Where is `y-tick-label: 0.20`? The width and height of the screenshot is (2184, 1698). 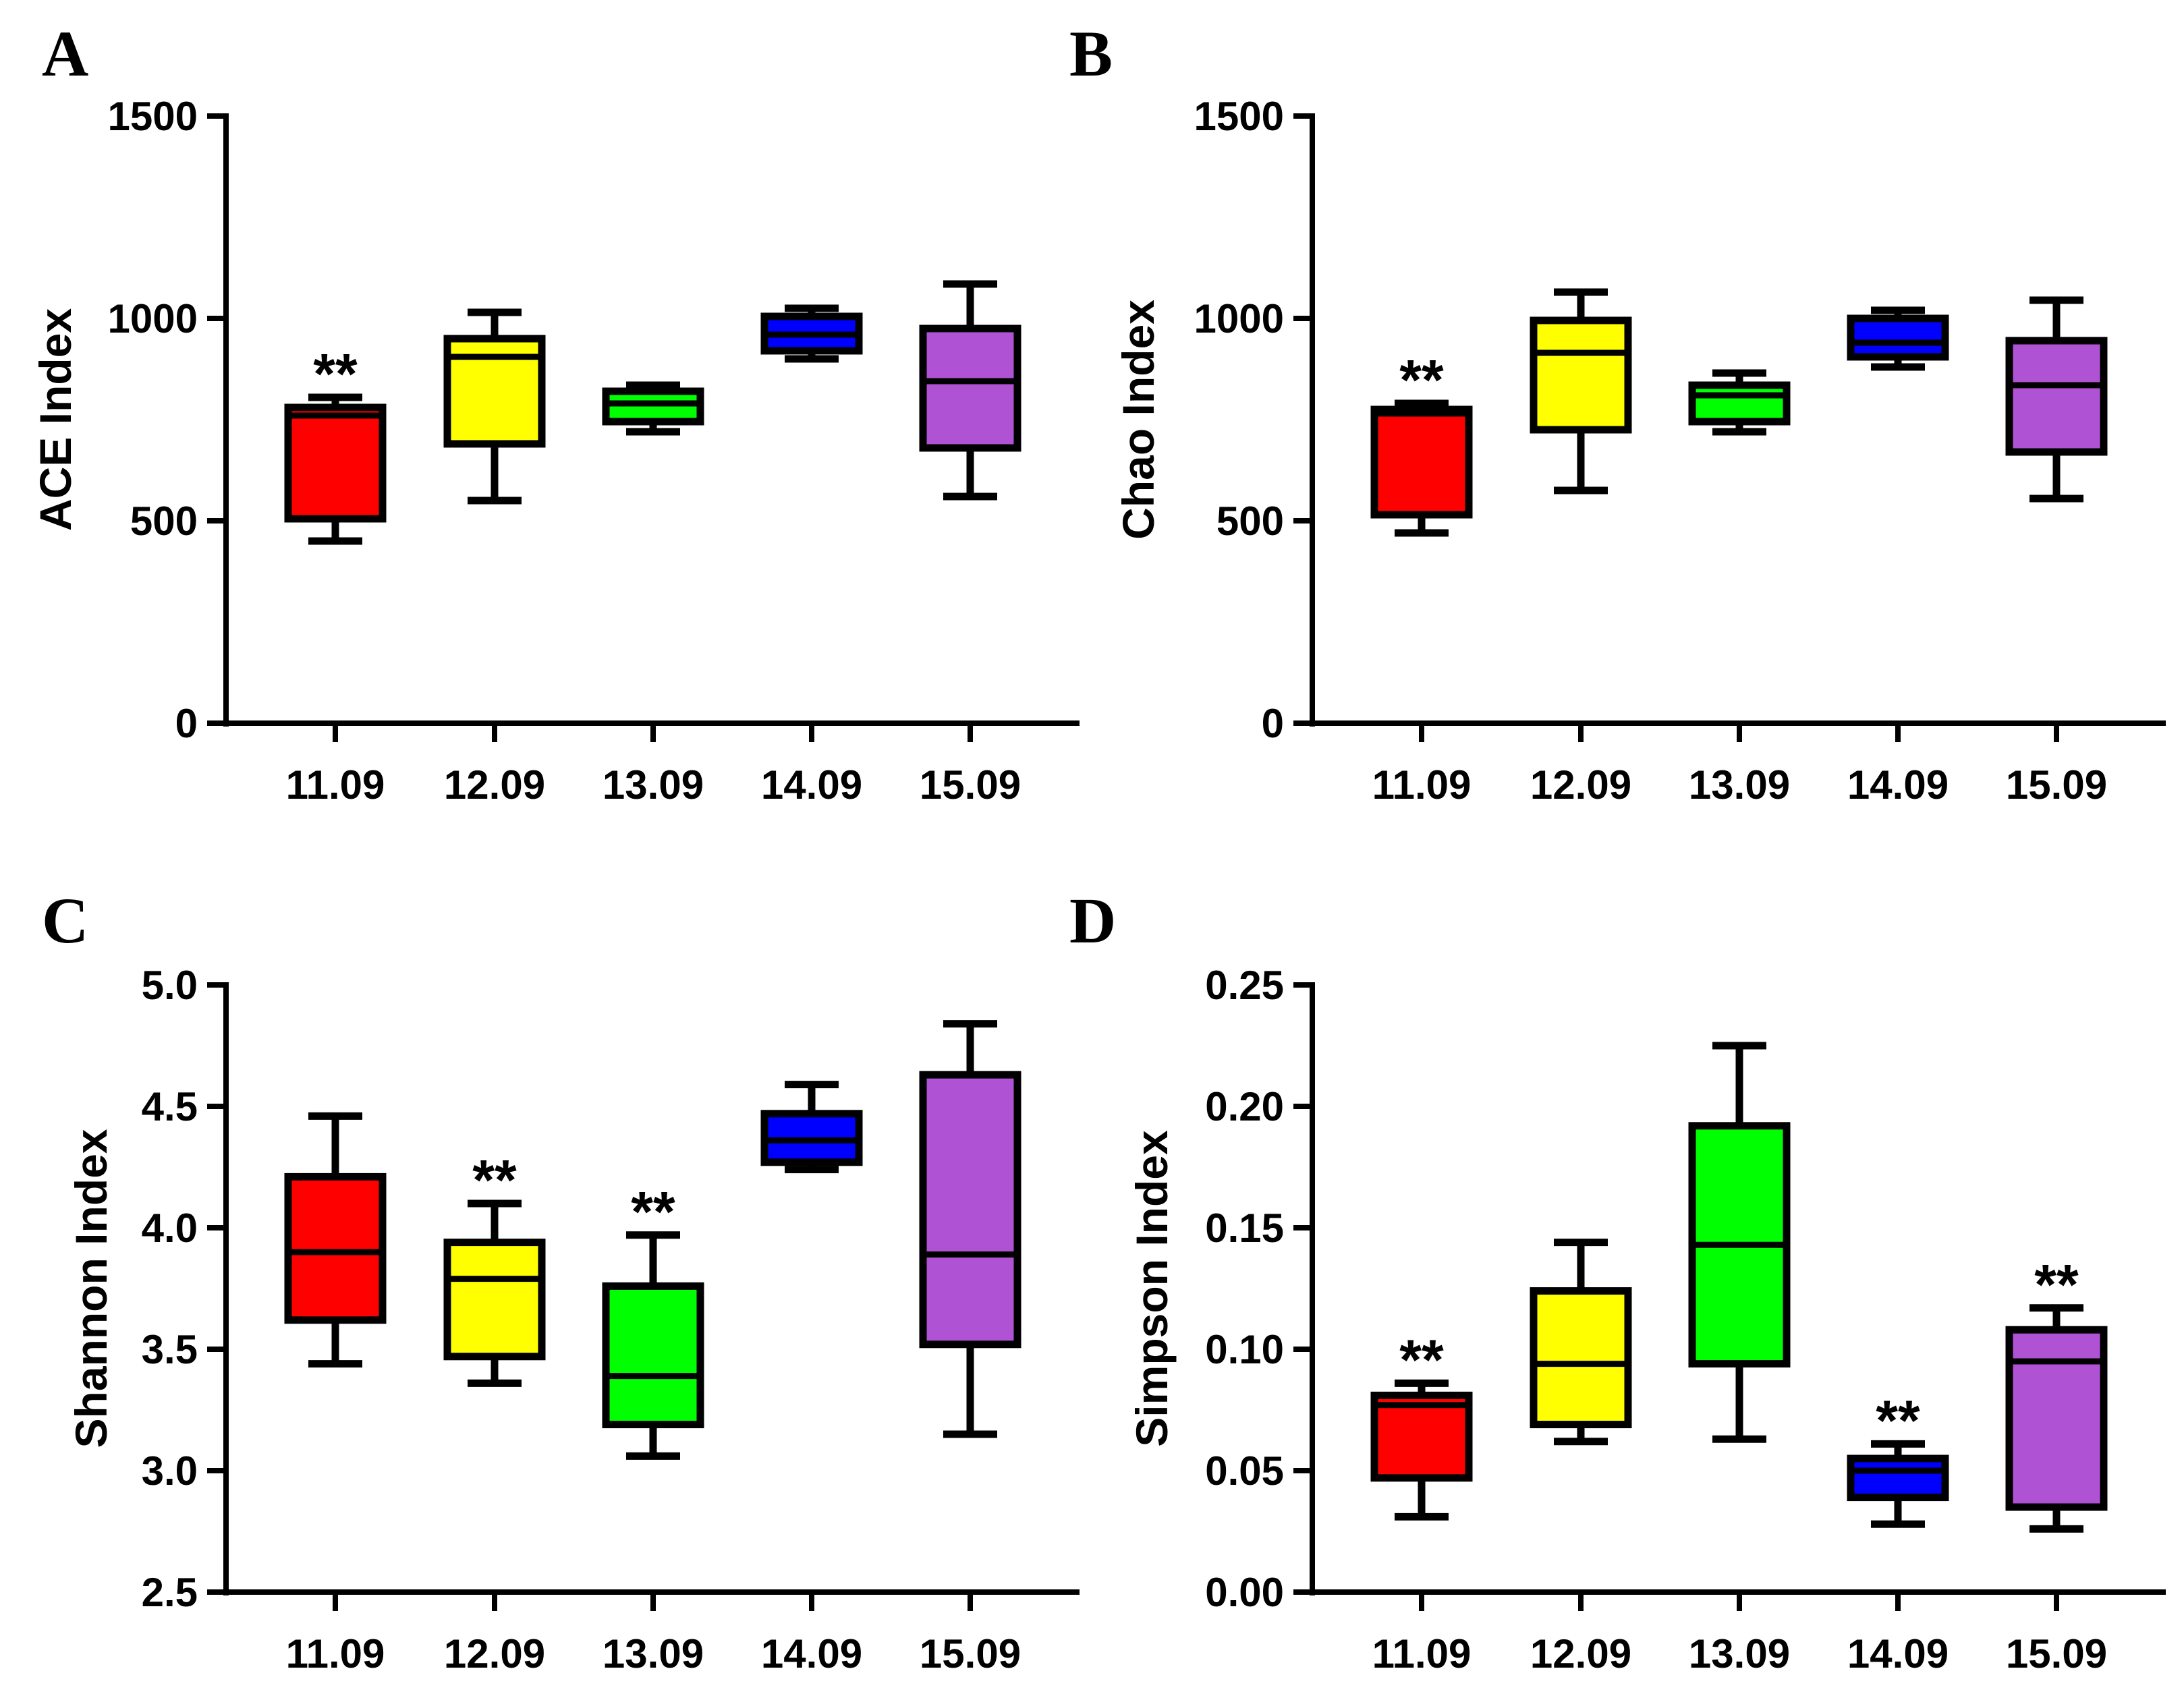
y-tick-label: 0.20 is located at coordinates (1244, 1106).